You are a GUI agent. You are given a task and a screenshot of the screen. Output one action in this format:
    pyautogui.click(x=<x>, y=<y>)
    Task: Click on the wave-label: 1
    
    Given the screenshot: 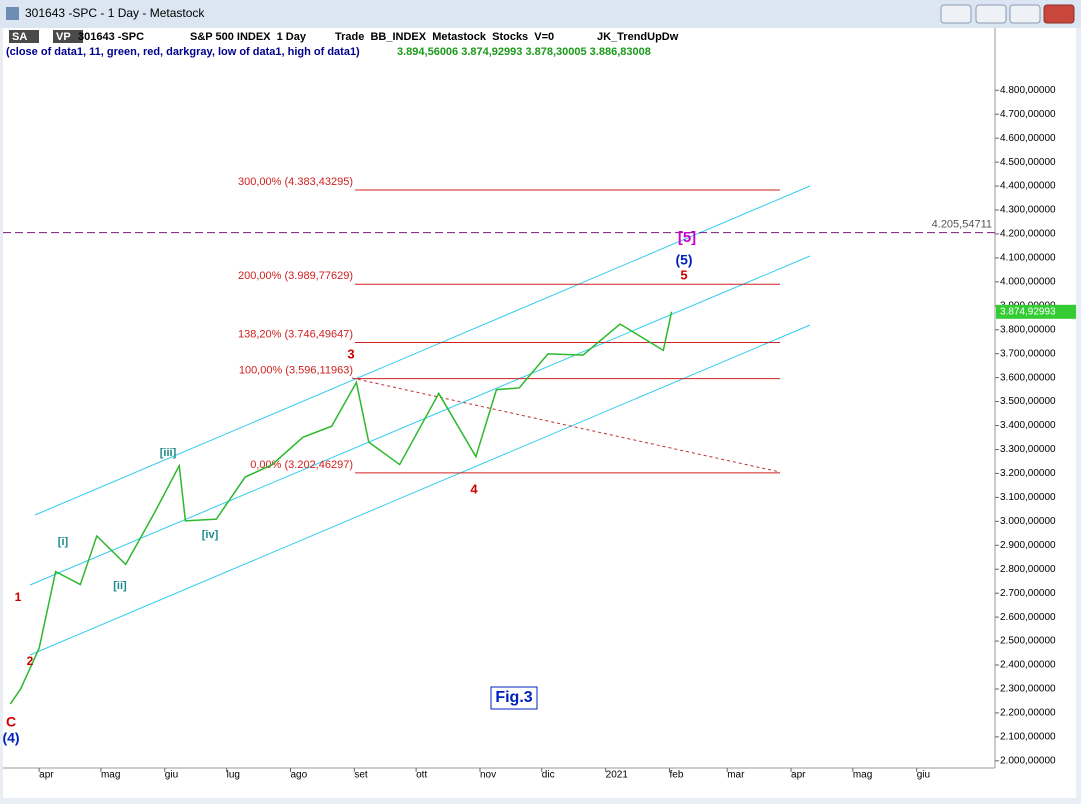 What is the action you would take?
    pyautogui.click(x=18, y=597)
    